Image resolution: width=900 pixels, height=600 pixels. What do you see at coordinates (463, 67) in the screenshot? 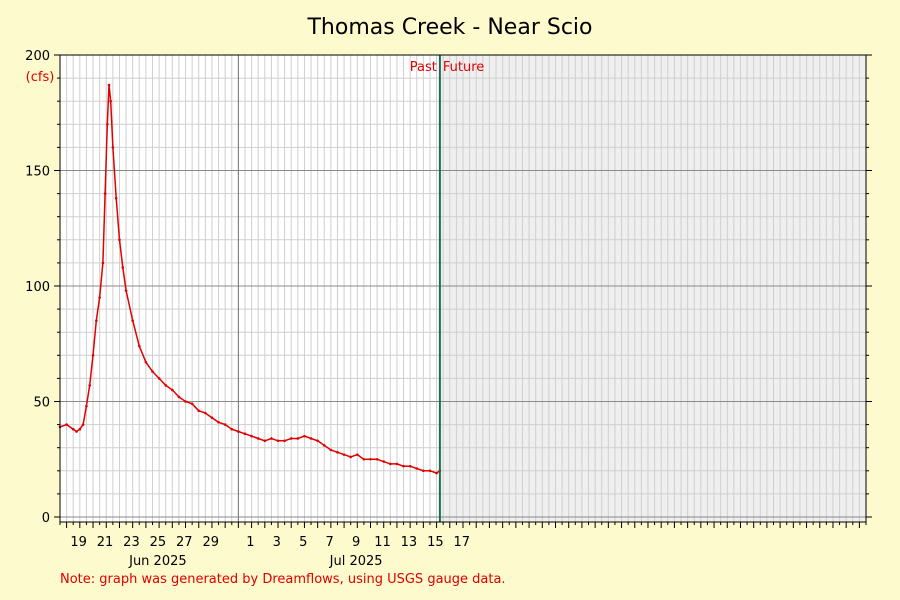
I see `future-label: Future` at bounding box center [463, 67].